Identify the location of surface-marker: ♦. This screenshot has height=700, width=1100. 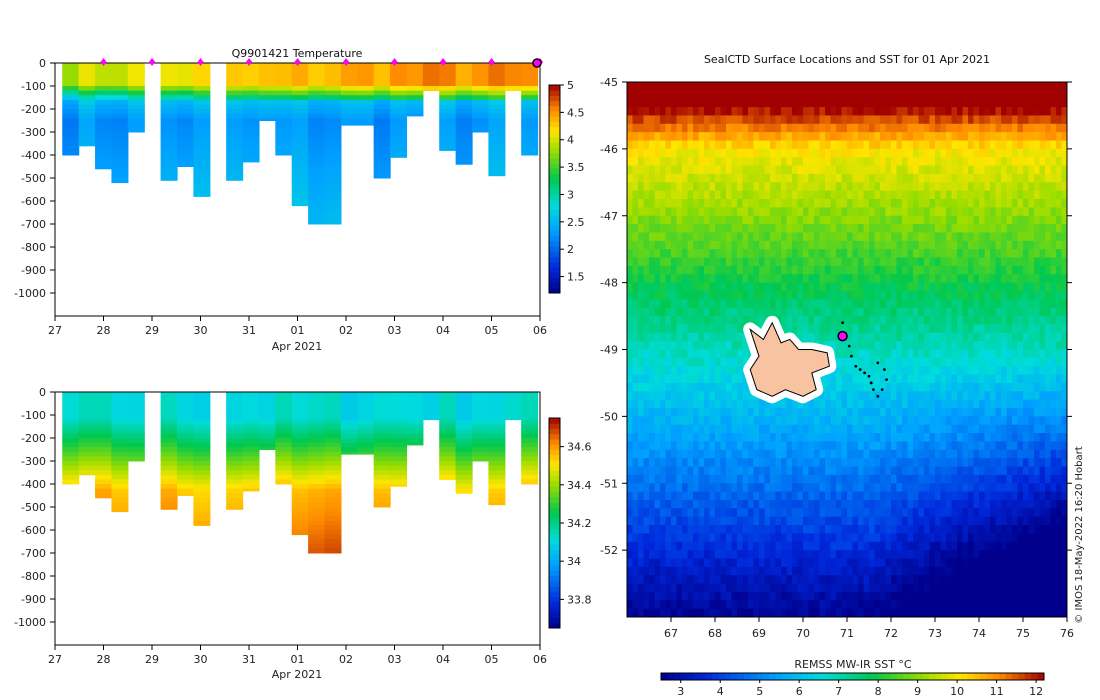
(152, 62).